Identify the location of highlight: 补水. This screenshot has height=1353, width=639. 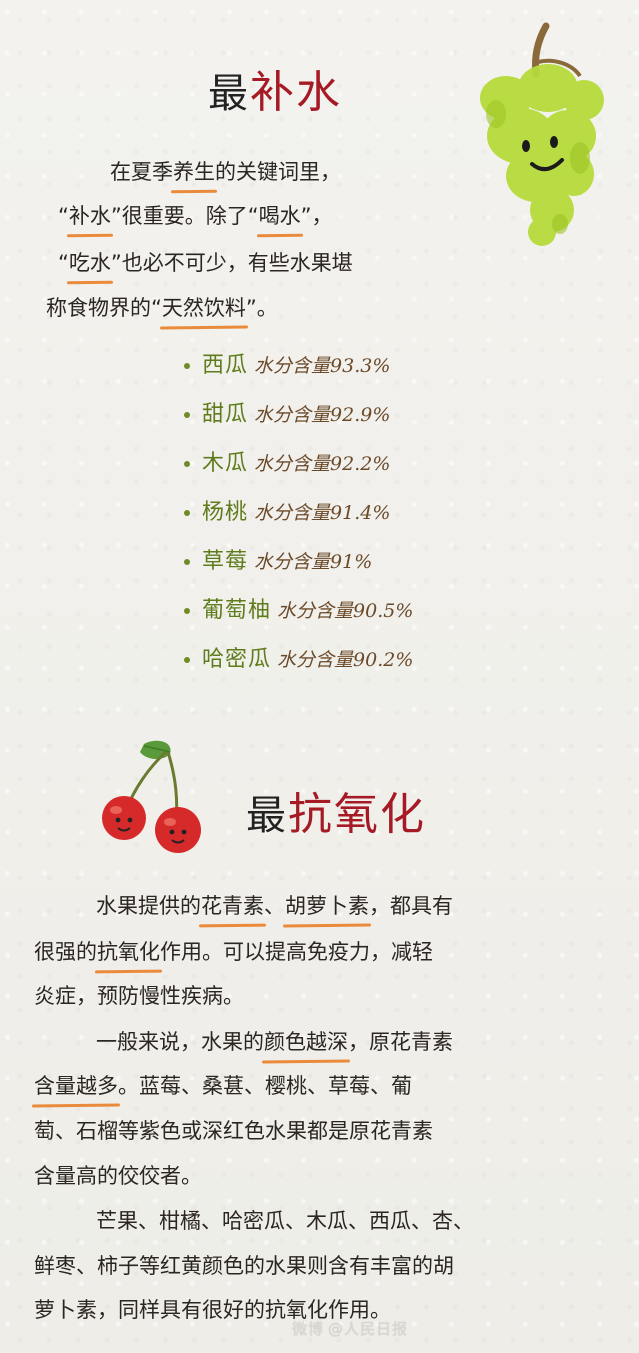
(90, 216).